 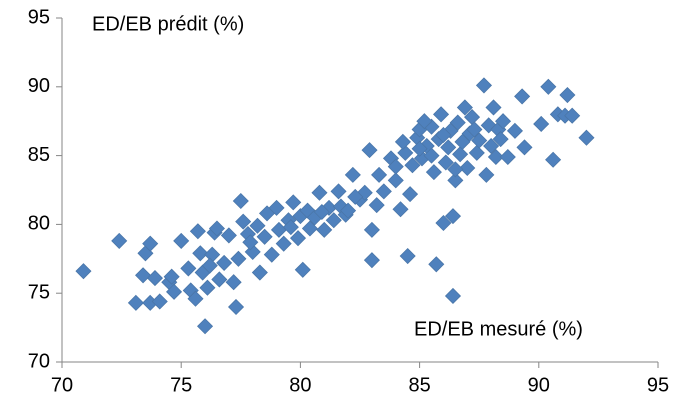 What do you see at coordinates (658, 385) in the screenshot?
I see `x-tick-label: 95` at bounding box center [658, 385].